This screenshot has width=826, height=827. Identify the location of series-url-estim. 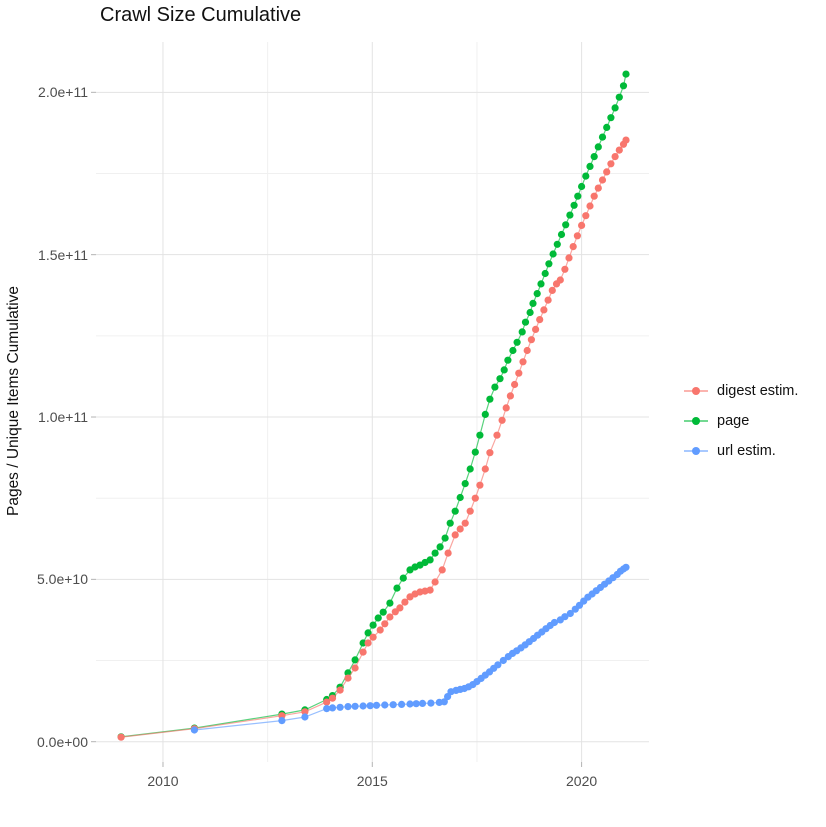
(410, 648).